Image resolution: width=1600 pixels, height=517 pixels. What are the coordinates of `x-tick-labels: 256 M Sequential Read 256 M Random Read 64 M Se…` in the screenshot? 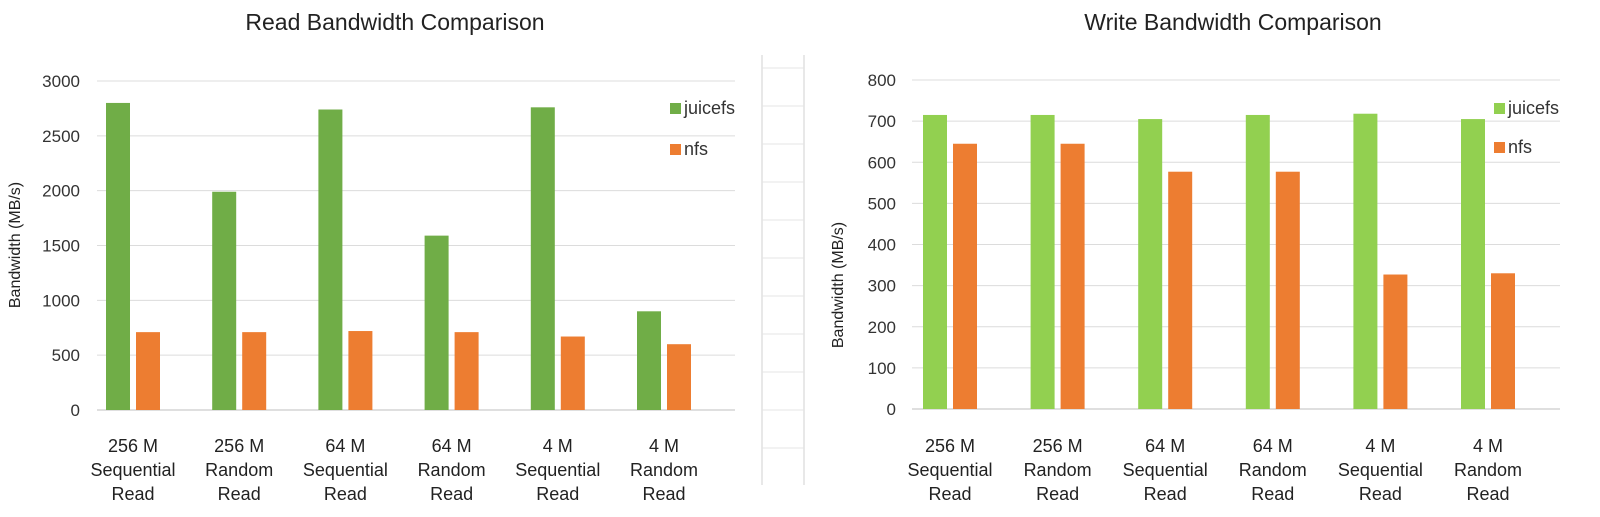 It's located at (394, 470).